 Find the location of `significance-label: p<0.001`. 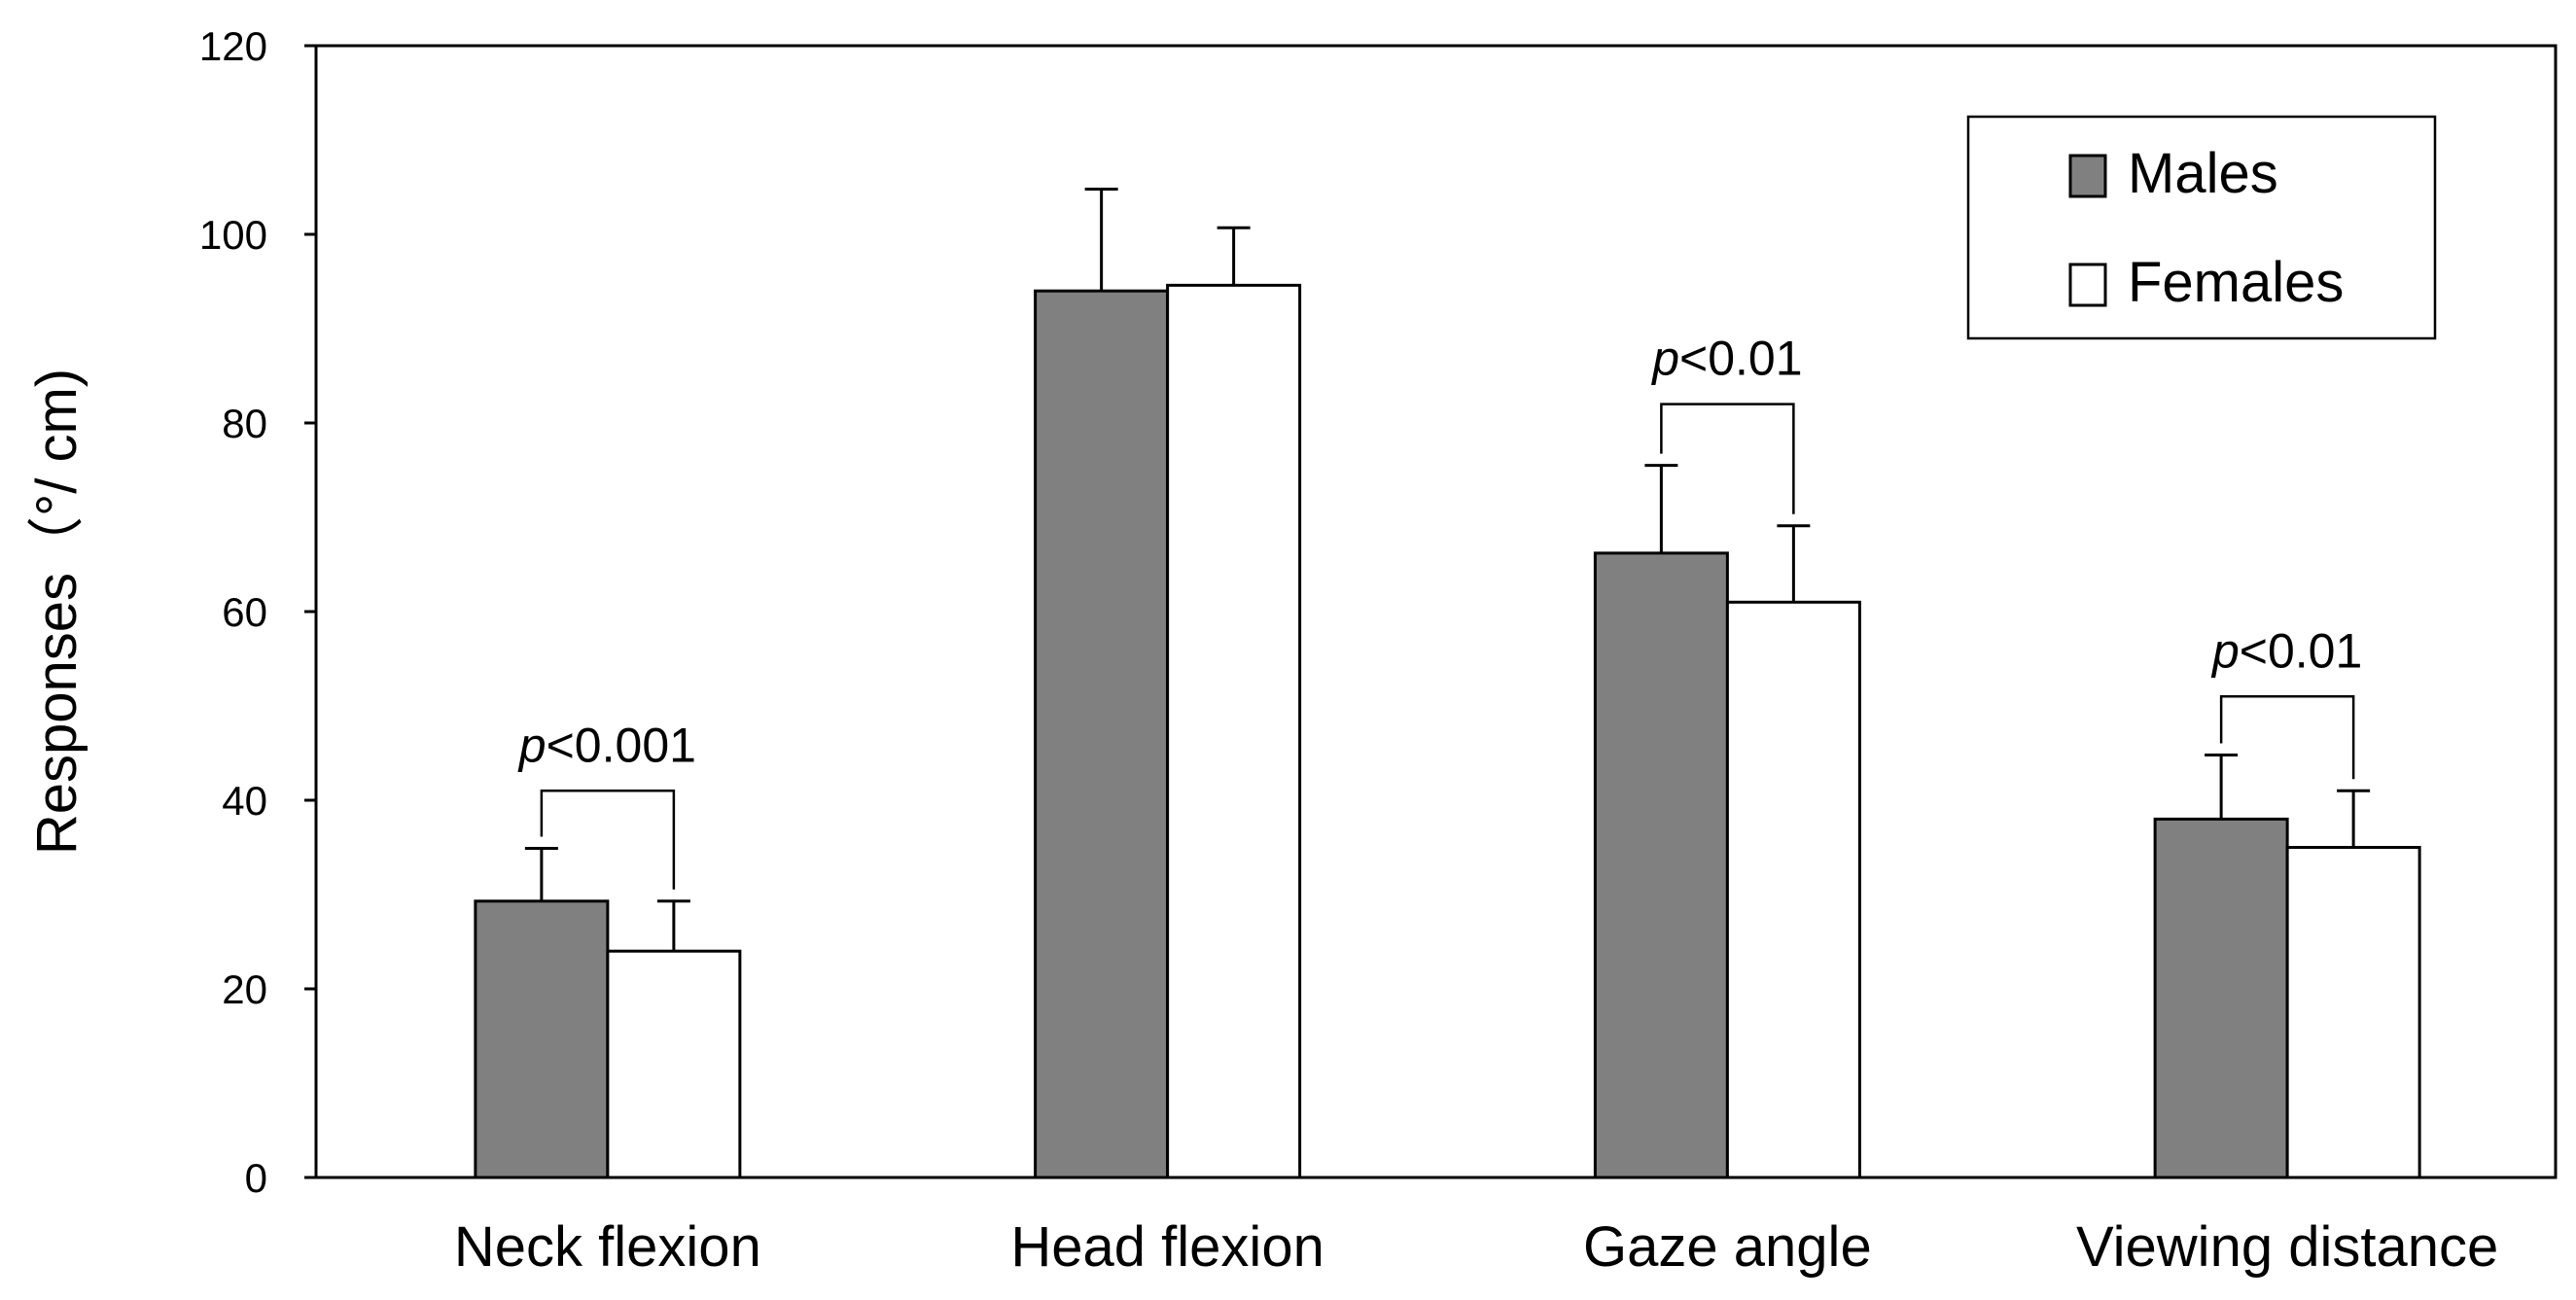

significance-label: p<0.001 is located at coordinates (606, 745).